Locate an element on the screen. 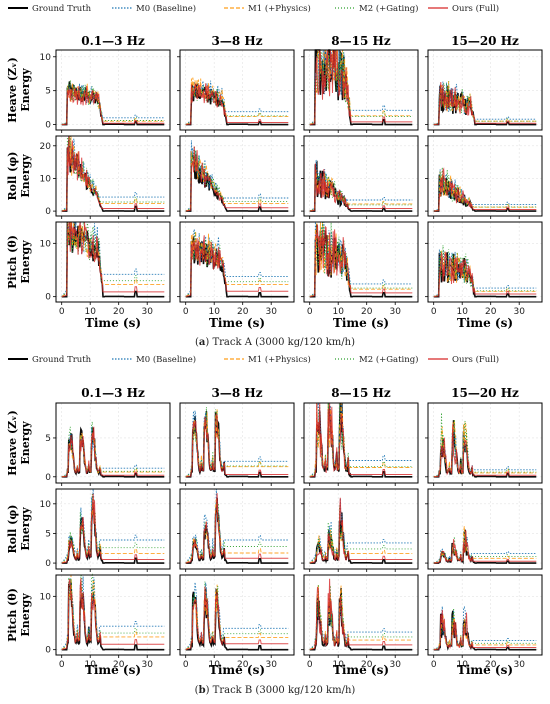  legend-label-0-2: M1 (+Physics) is located at coordinates (279, 8).